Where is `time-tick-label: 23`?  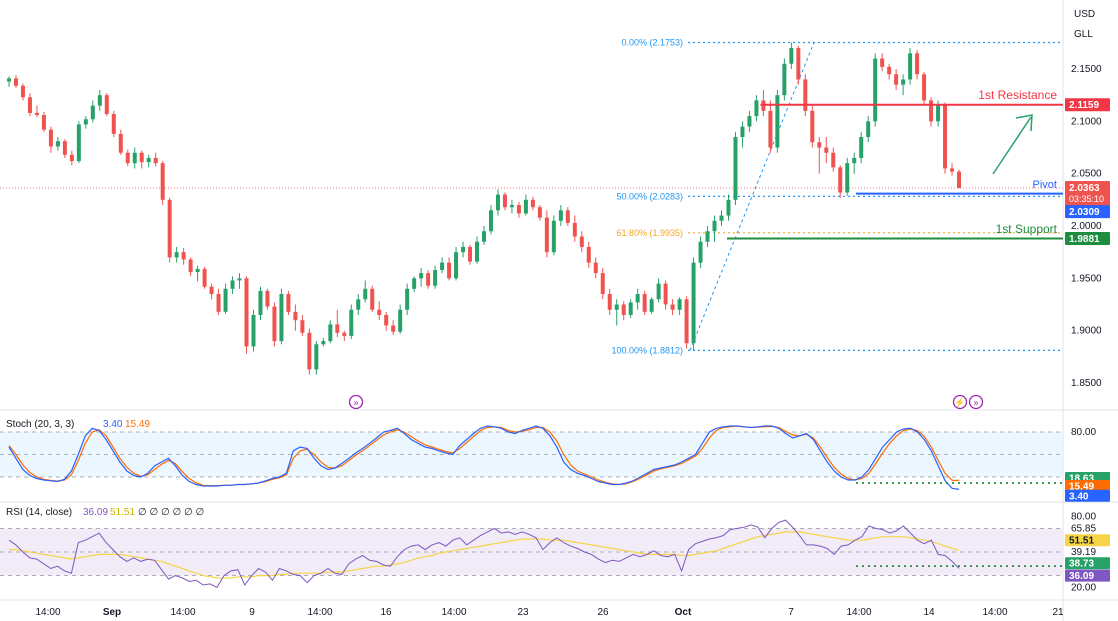
time-tick-label: 23 is located at coordinates (523, 612).